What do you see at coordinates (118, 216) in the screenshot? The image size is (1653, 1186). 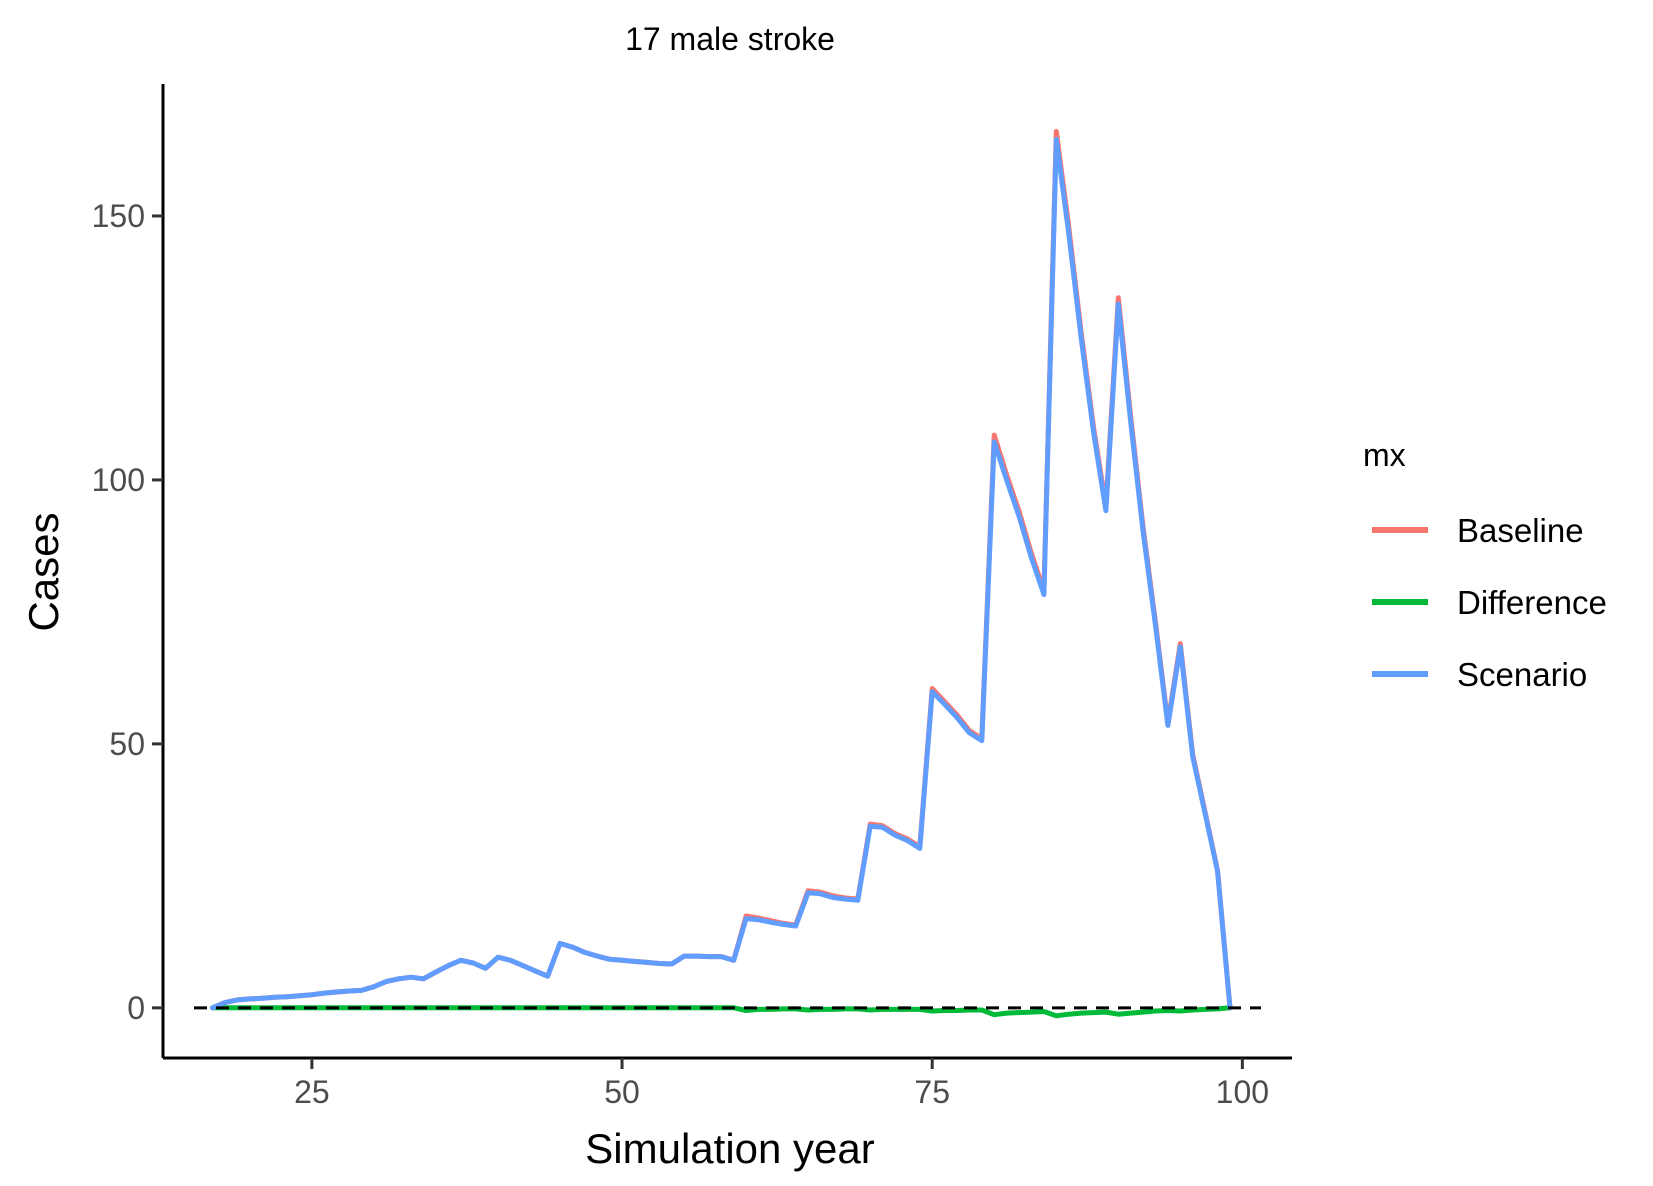 I see `y-tick-label: 150` at bounding box center [118, 216].